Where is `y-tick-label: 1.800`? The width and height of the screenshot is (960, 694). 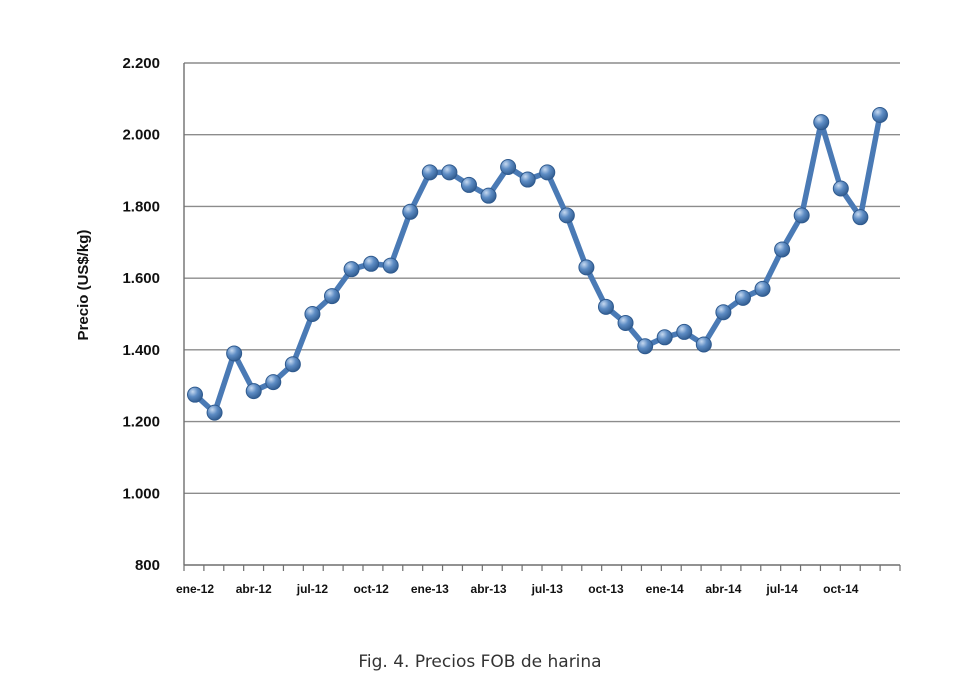
y-tick-label: 1.800 is located at coordinates (141, 206).